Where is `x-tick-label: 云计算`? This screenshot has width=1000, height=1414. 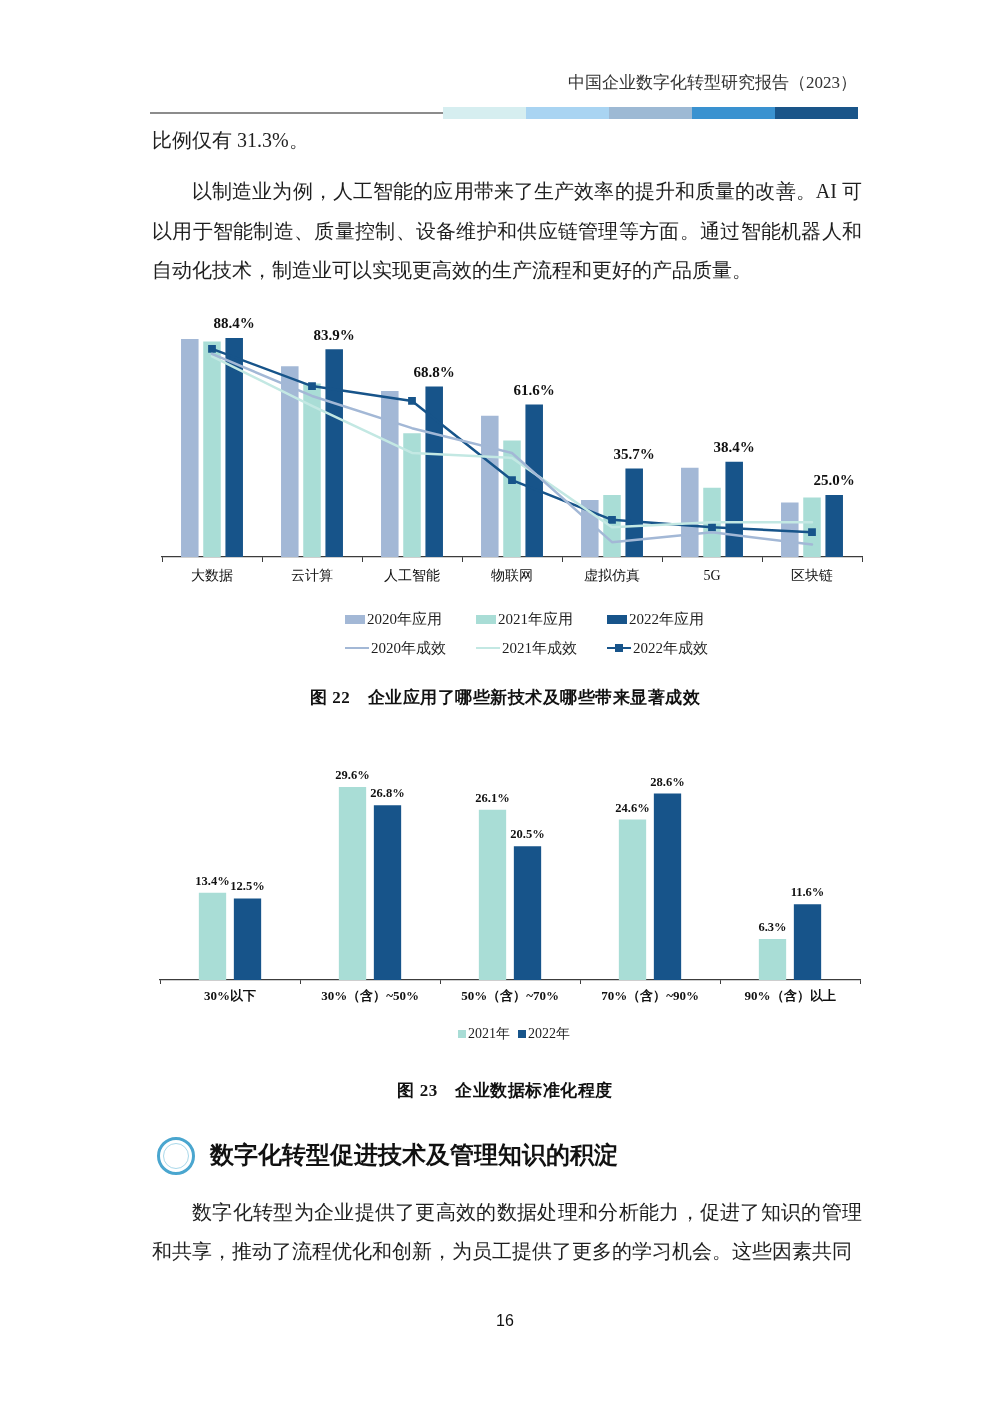
x-tick-label: 云计算 is located at coordinates (312, 576).